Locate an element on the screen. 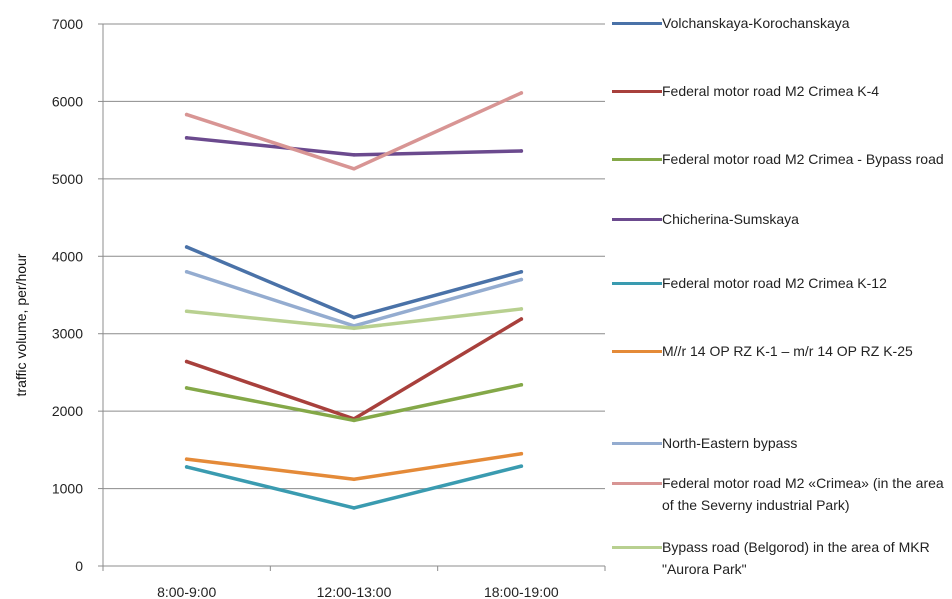 The image size is (952, 599). y-tick-label: 2000 is located at coordinates (67, 411).